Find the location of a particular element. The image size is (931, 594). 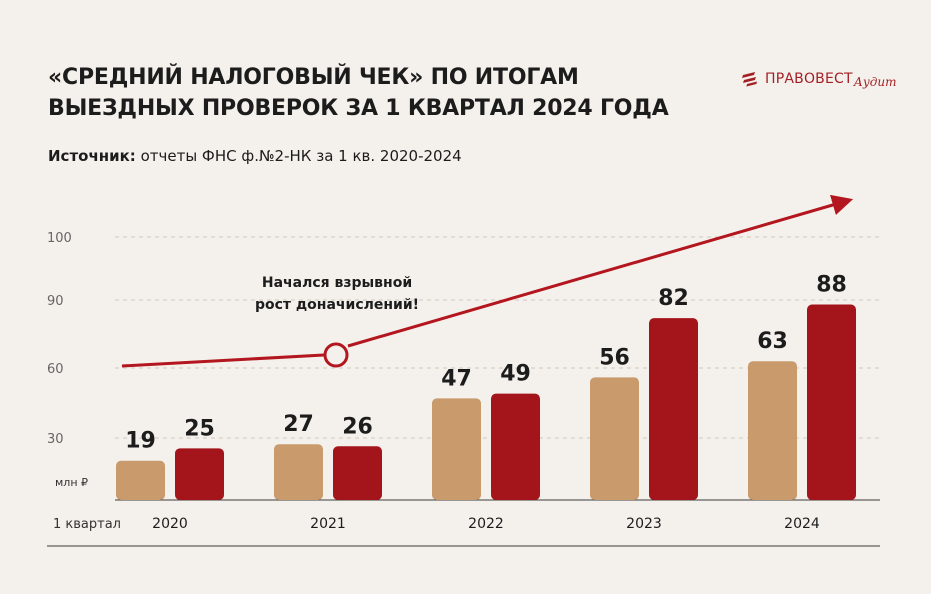

period-label: 1 квартал is located at coordinates (87, 524).